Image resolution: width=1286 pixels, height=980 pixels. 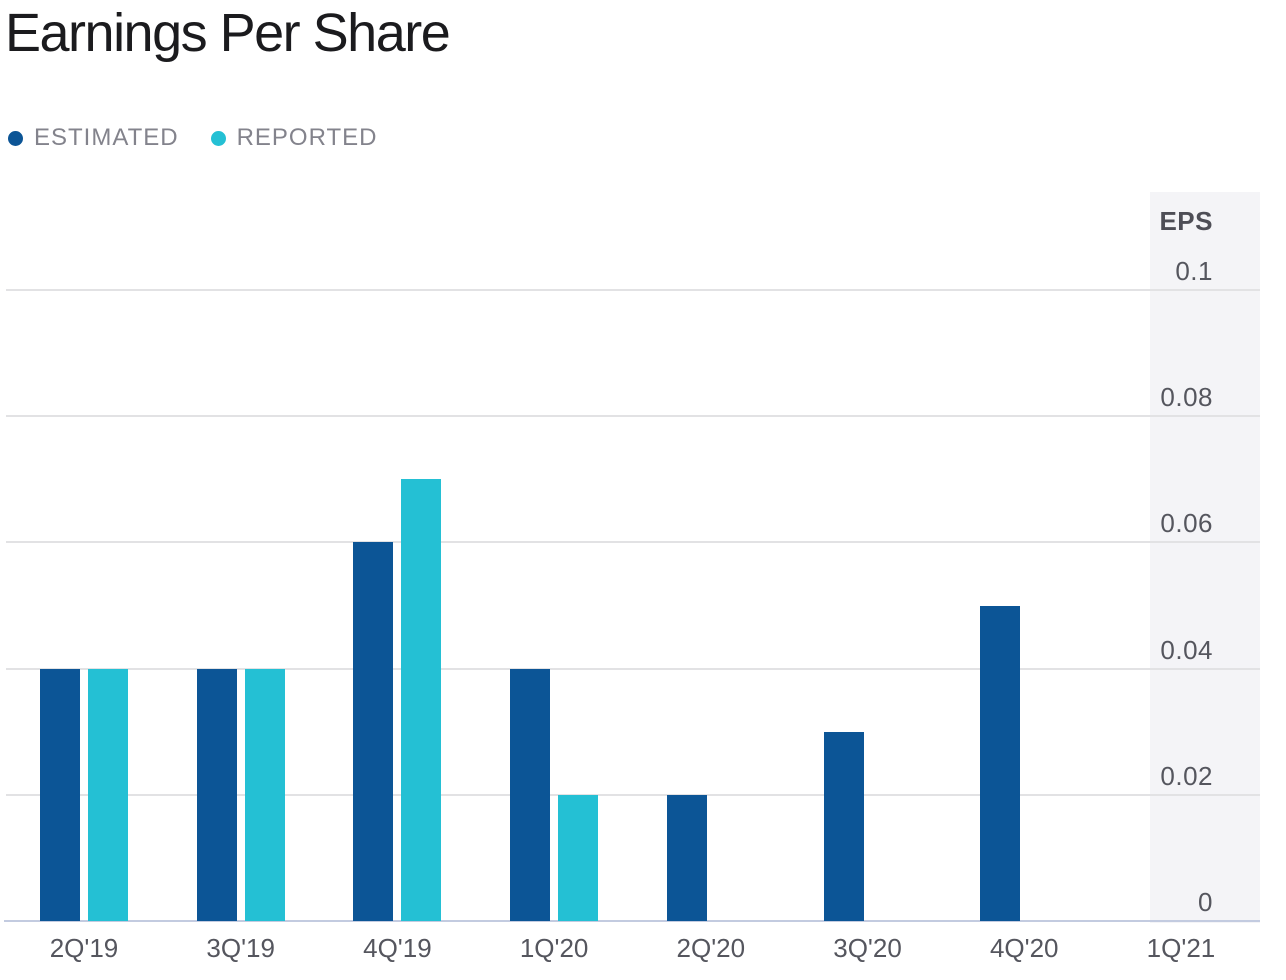 What do you see at coordinates (554, 948) in the screenshot?
I see `x-tick-label-1q20: 1Q'20` at bounding box center [554, 948].